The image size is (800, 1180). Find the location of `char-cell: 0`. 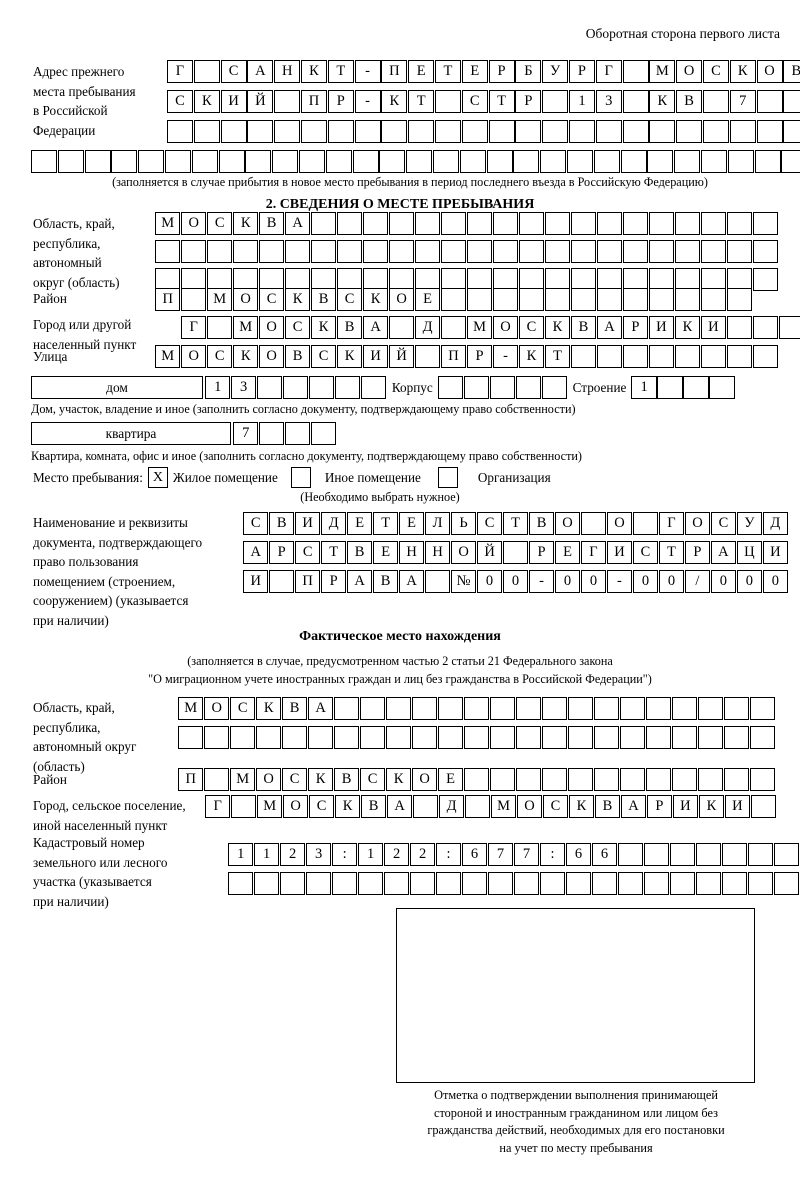

char-cell: 0 is located at coordinates (723, 581).